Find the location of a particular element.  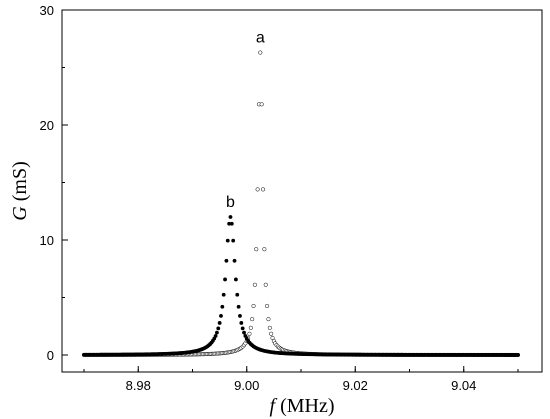

x-tick-label: 9.02 is located at coordinates (355, 385).